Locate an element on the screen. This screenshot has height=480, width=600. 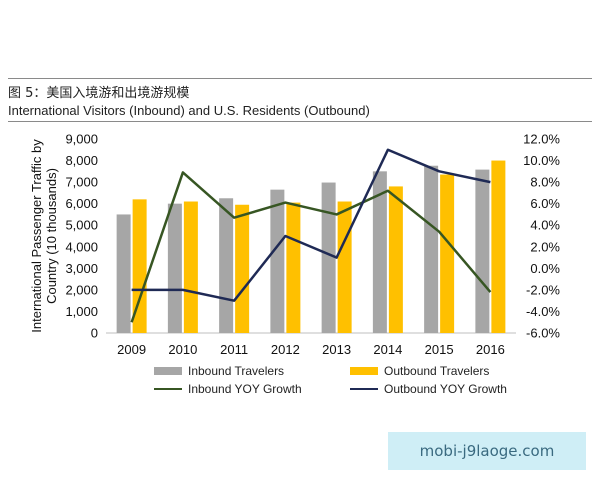
legend-swatch-outbound-travelers is located at coordinates (364, 371).